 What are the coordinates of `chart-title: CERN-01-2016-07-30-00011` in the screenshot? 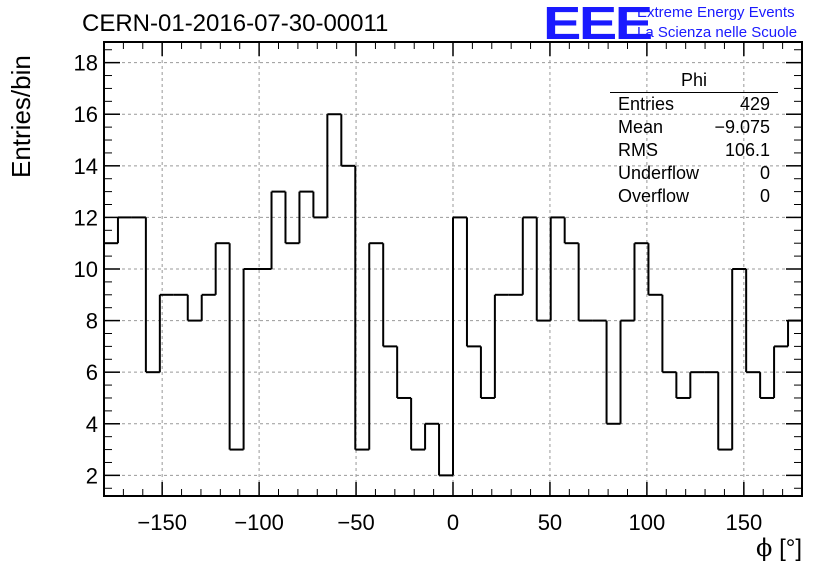 It's located at (235, 23).